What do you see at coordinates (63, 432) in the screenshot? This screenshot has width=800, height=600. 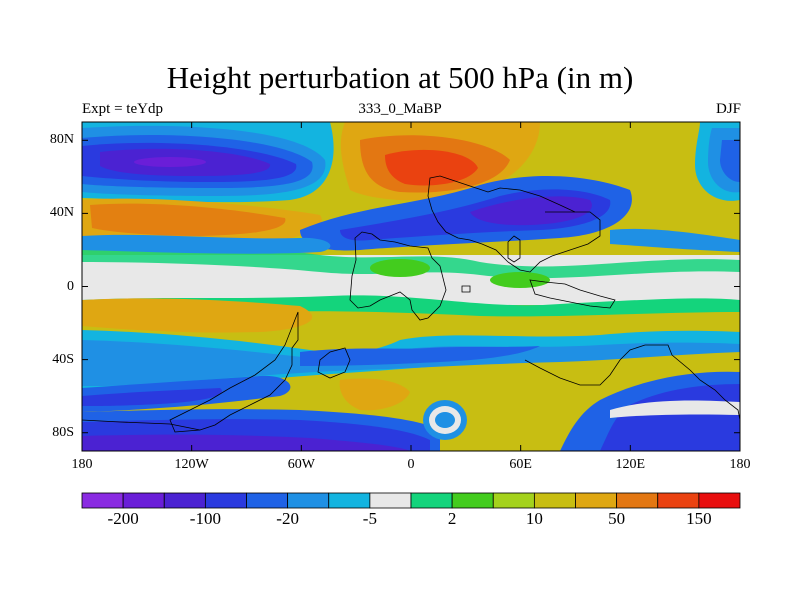 I see `y-tick-label: 80S` at bounding box center [63, 432].